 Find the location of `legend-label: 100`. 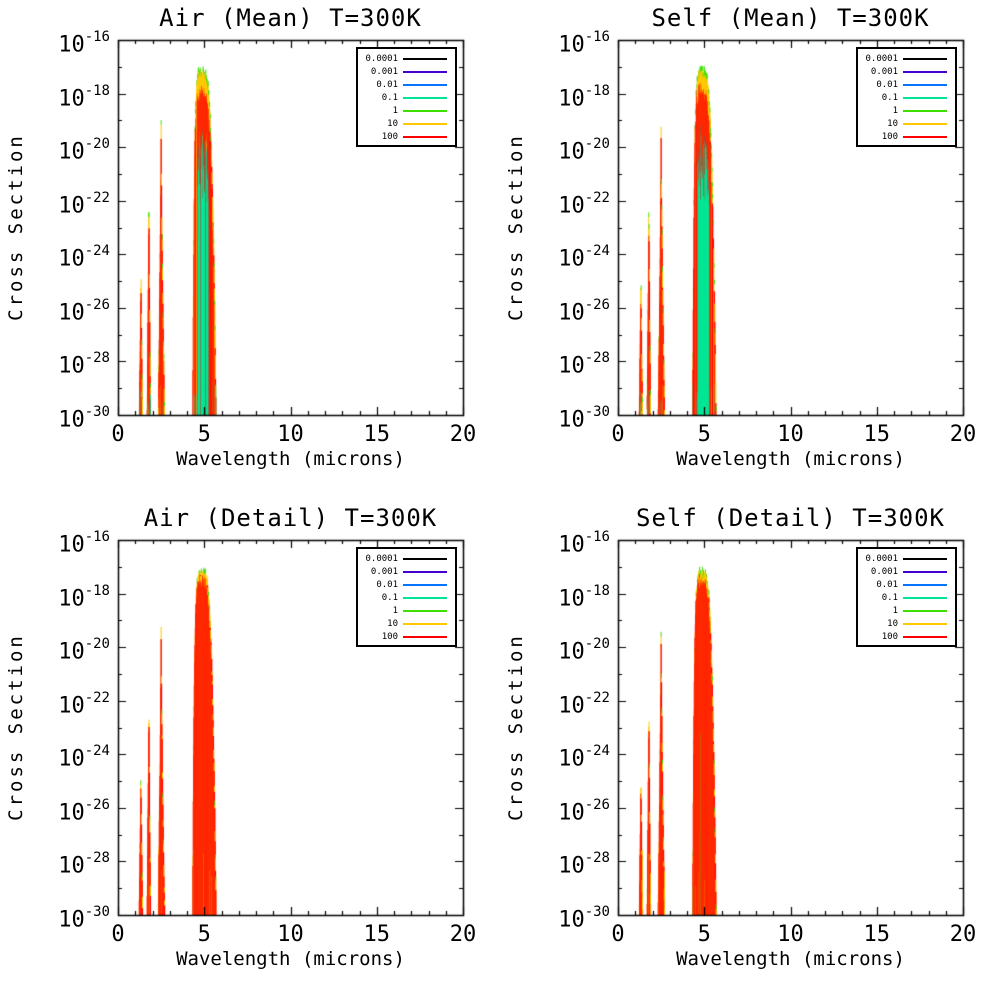

legend-label: 100 is located at coordinates (889, 636).